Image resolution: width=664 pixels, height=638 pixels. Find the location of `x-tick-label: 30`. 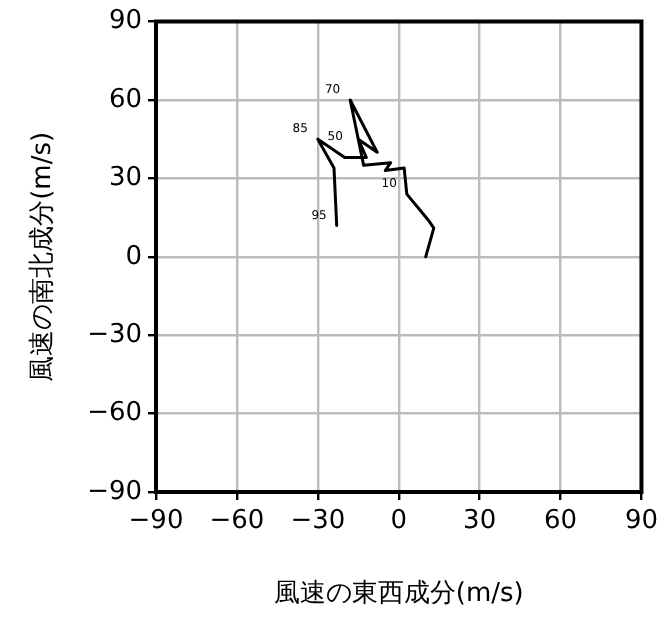

x-tick-label: 30 is located at coordinates (480, 521).